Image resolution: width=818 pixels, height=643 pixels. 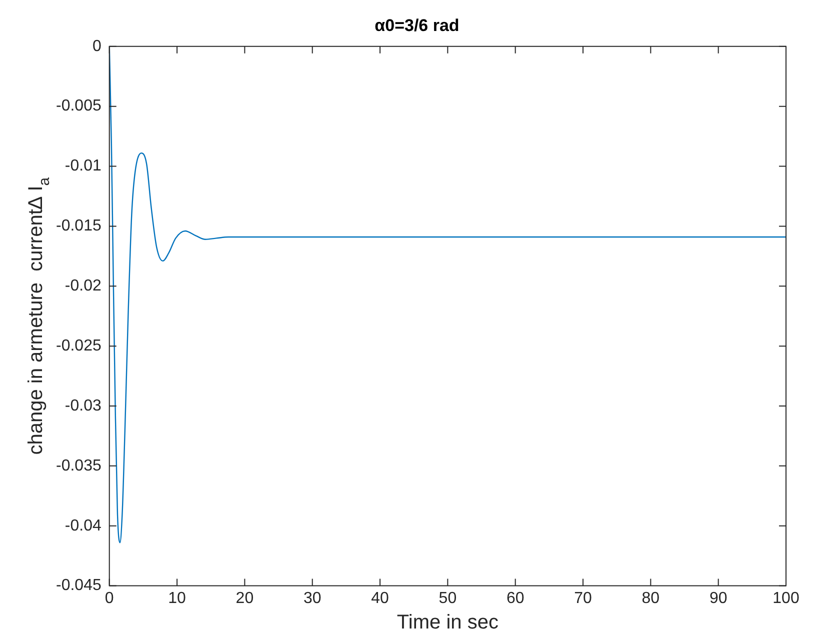 What do you see at coordinates (83, 525) in the screenshot?
I see `y-tick-label: -0.04` at bounding box center [83, 525].